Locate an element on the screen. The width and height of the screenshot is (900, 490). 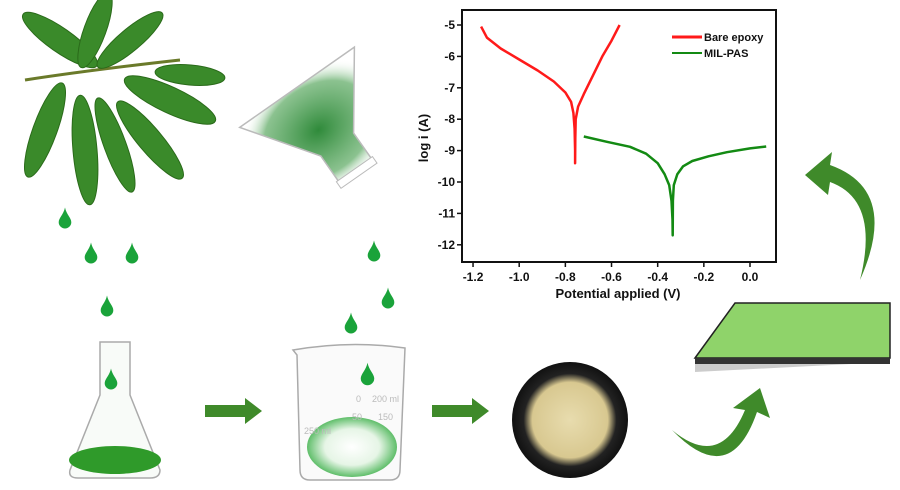
beaker-label-150: 150 is located at coordinates (385, 417).